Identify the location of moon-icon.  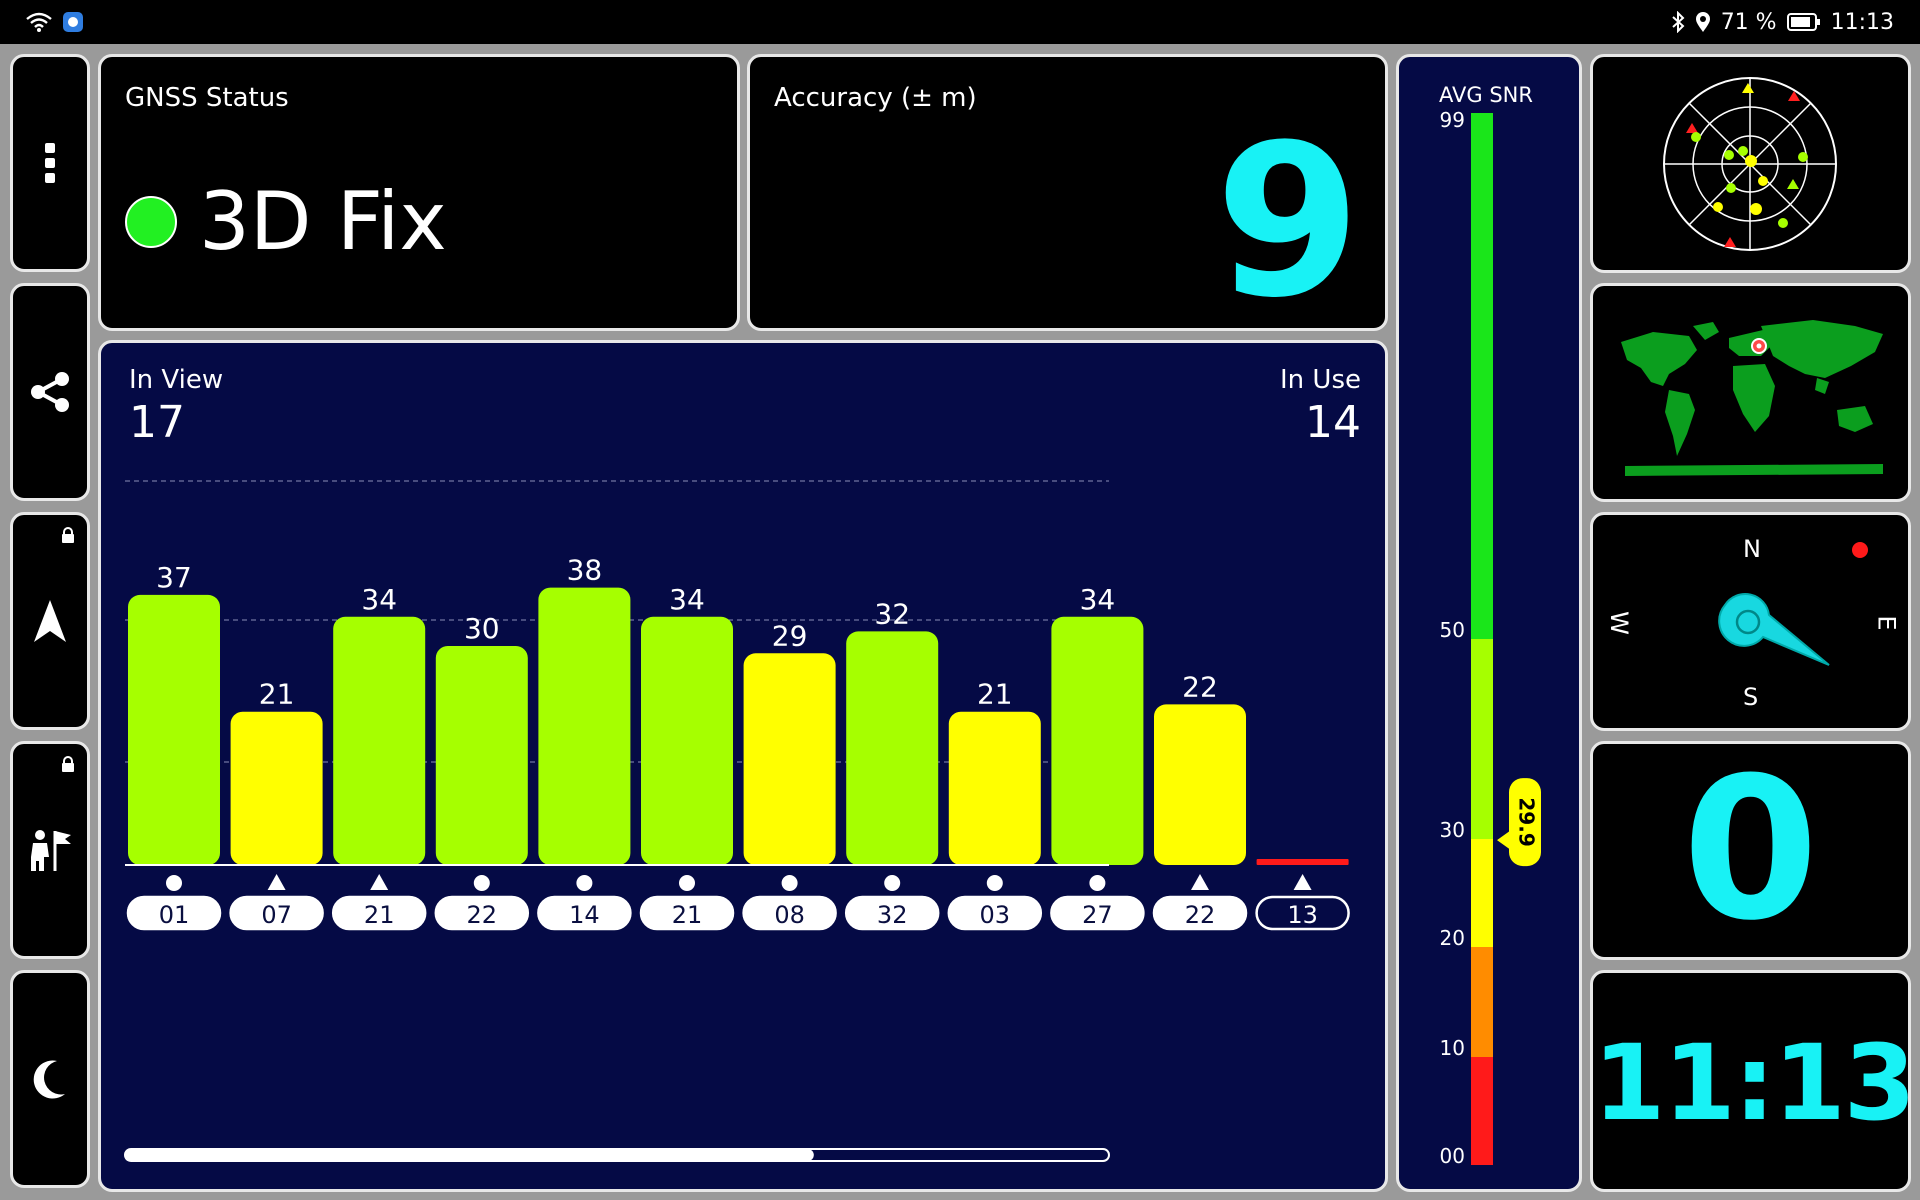
(49, 1079).